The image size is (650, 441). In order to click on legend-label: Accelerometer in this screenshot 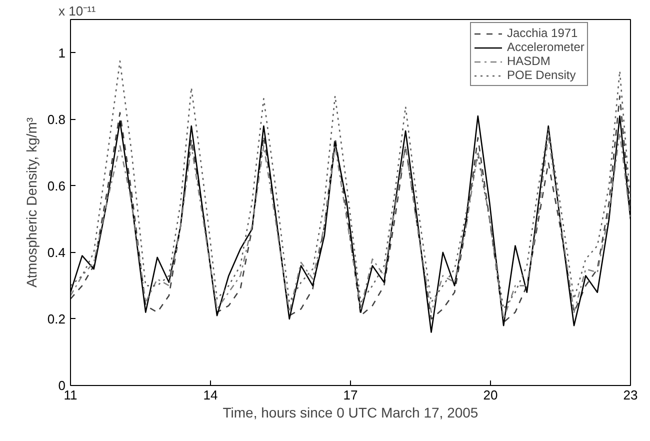, I will do `click(545, 47)`.